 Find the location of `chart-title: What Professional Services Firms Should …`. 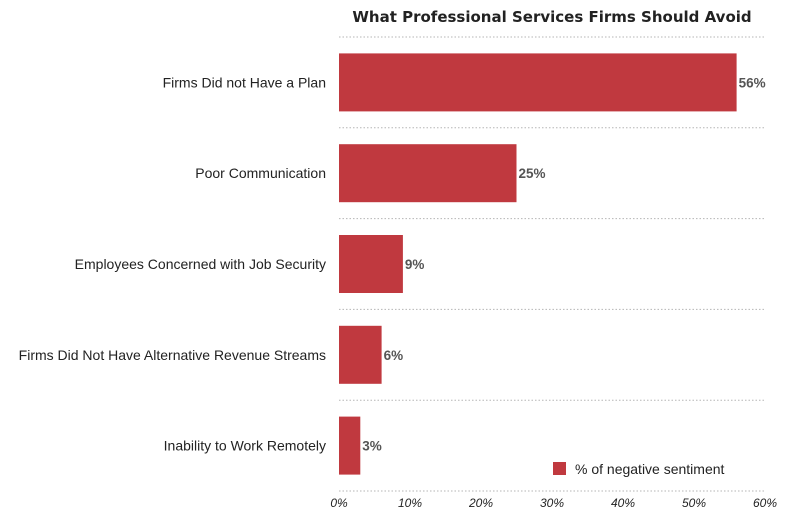

chart-title: What Professional Services Firms Should … is located at coordinates (551, 17).